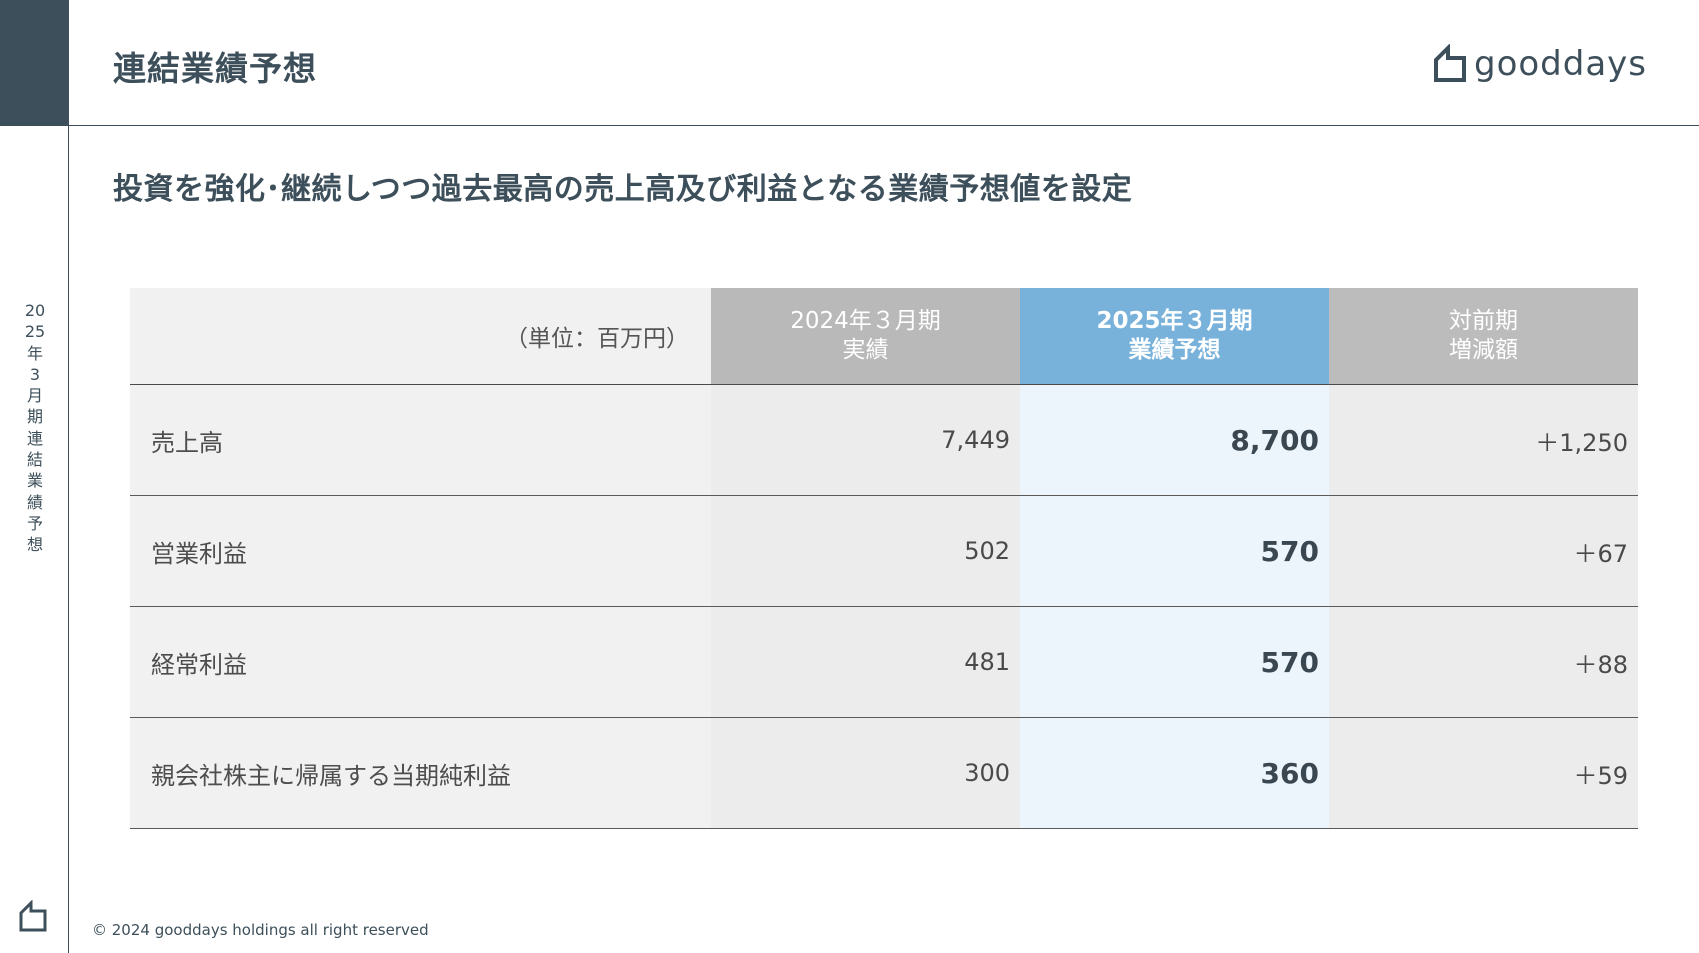 The image size is (1699, 953). Describe the element at coordinates (1483, 440) in the screenshot. I see `change-value: ＋1,250` at that location.